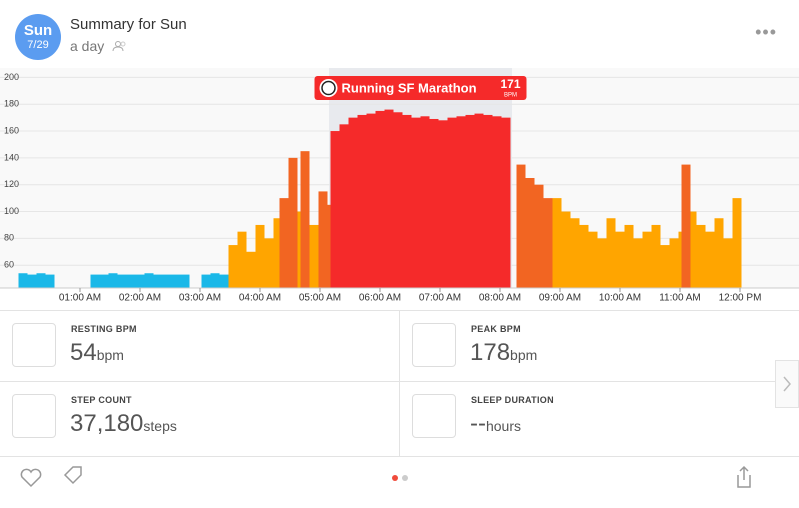  I want to click on day: Sun, so click(38, 30).